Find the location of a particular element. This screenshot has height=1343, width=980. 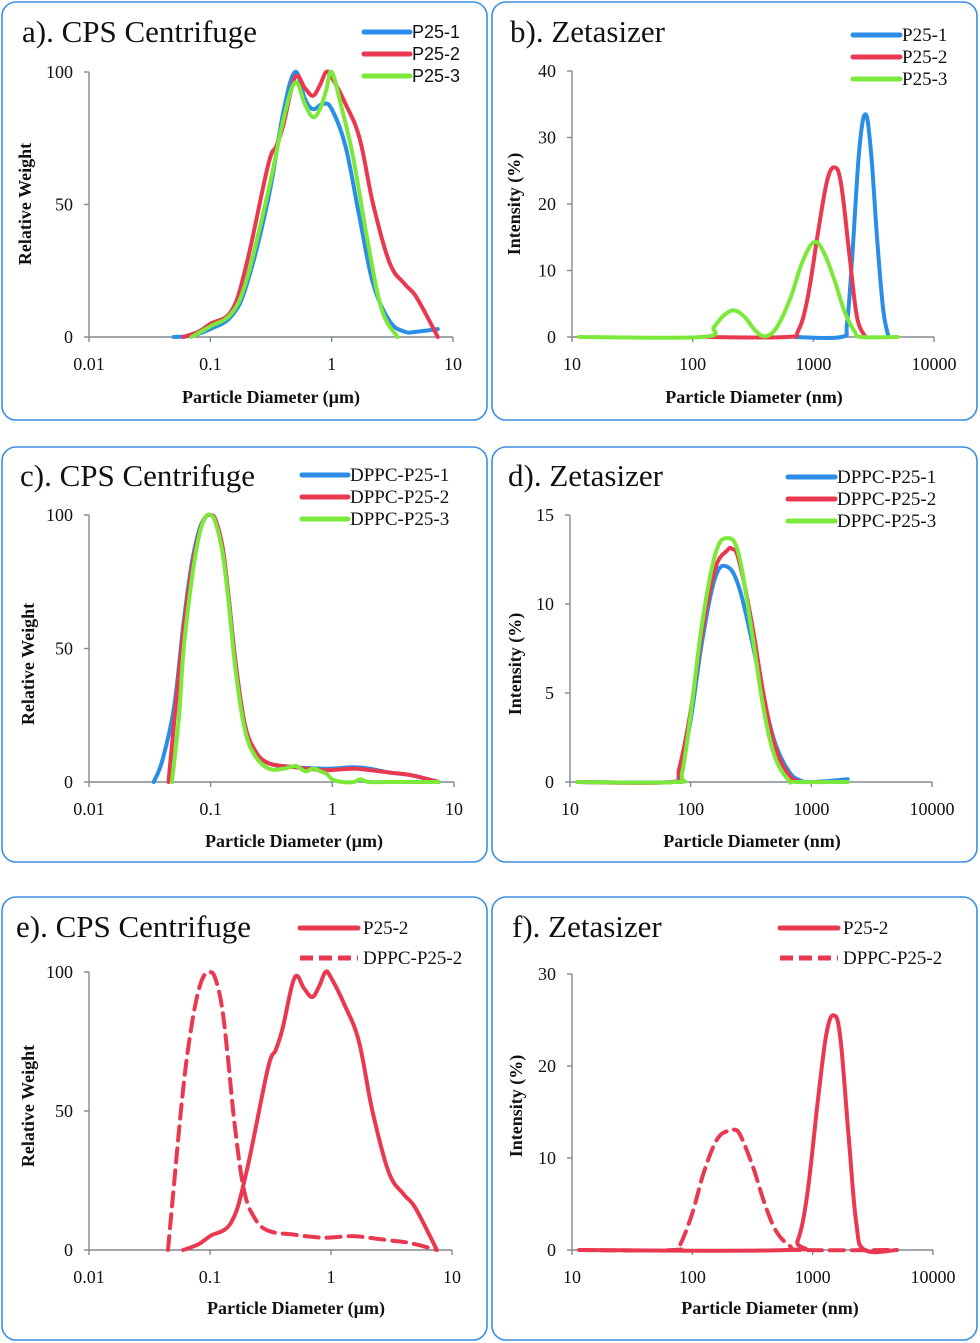

y-tick-label: 20 is located at coordinates (547, 1066).